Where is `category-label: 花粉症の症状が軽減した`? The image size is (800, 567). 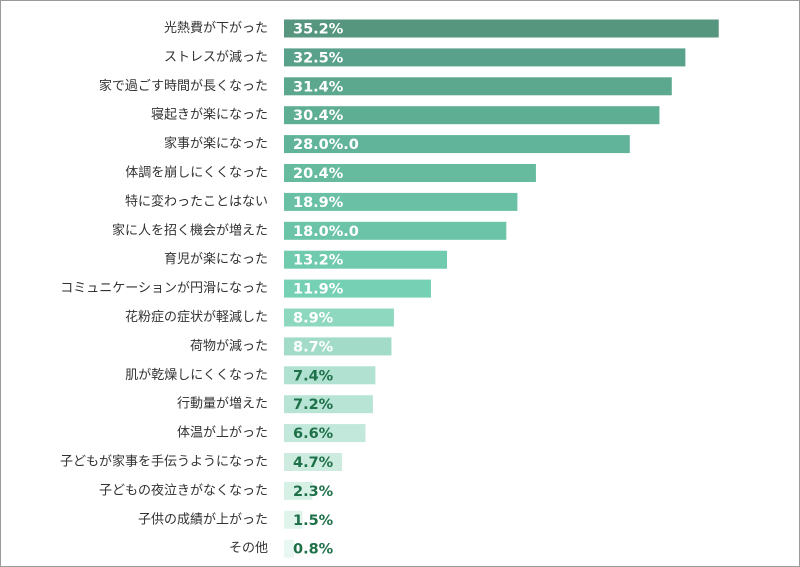
category-label: 花粉症の症状が軽減した is located at coordinates (196, 317).